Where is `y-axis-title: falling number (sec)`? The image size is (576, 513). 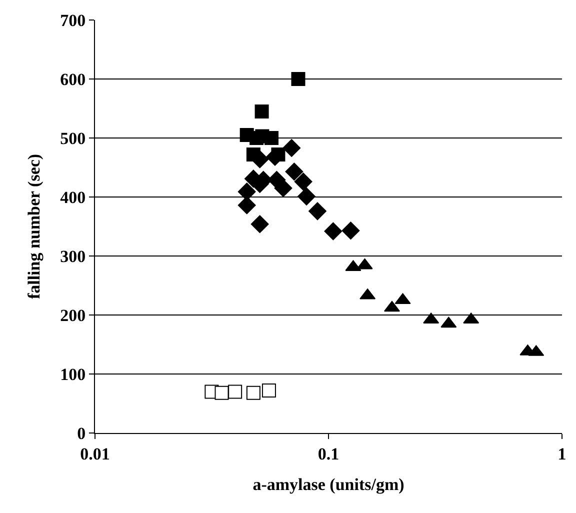 y-axis-title: falling number (sec) is located at coordinates (34, 227).